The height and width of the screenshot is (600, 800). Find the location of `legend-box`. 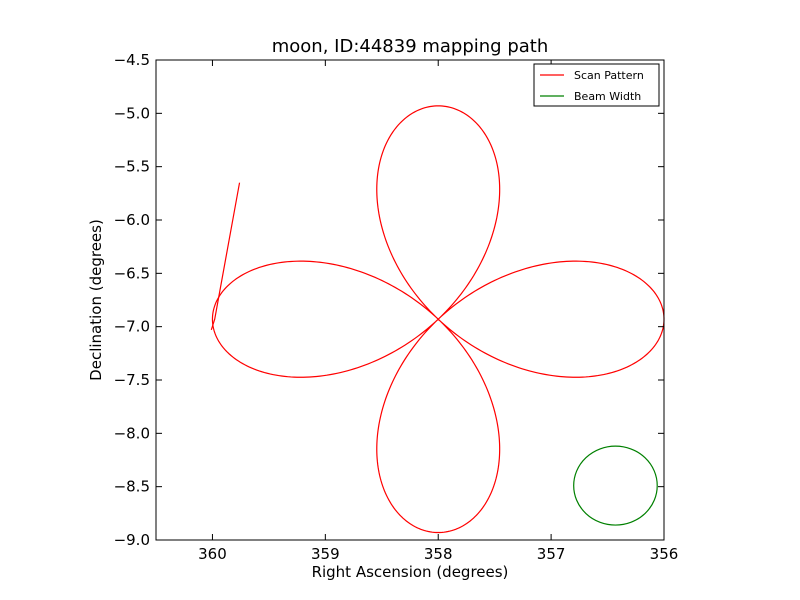

legend-box is located at coordinates (596, 85).